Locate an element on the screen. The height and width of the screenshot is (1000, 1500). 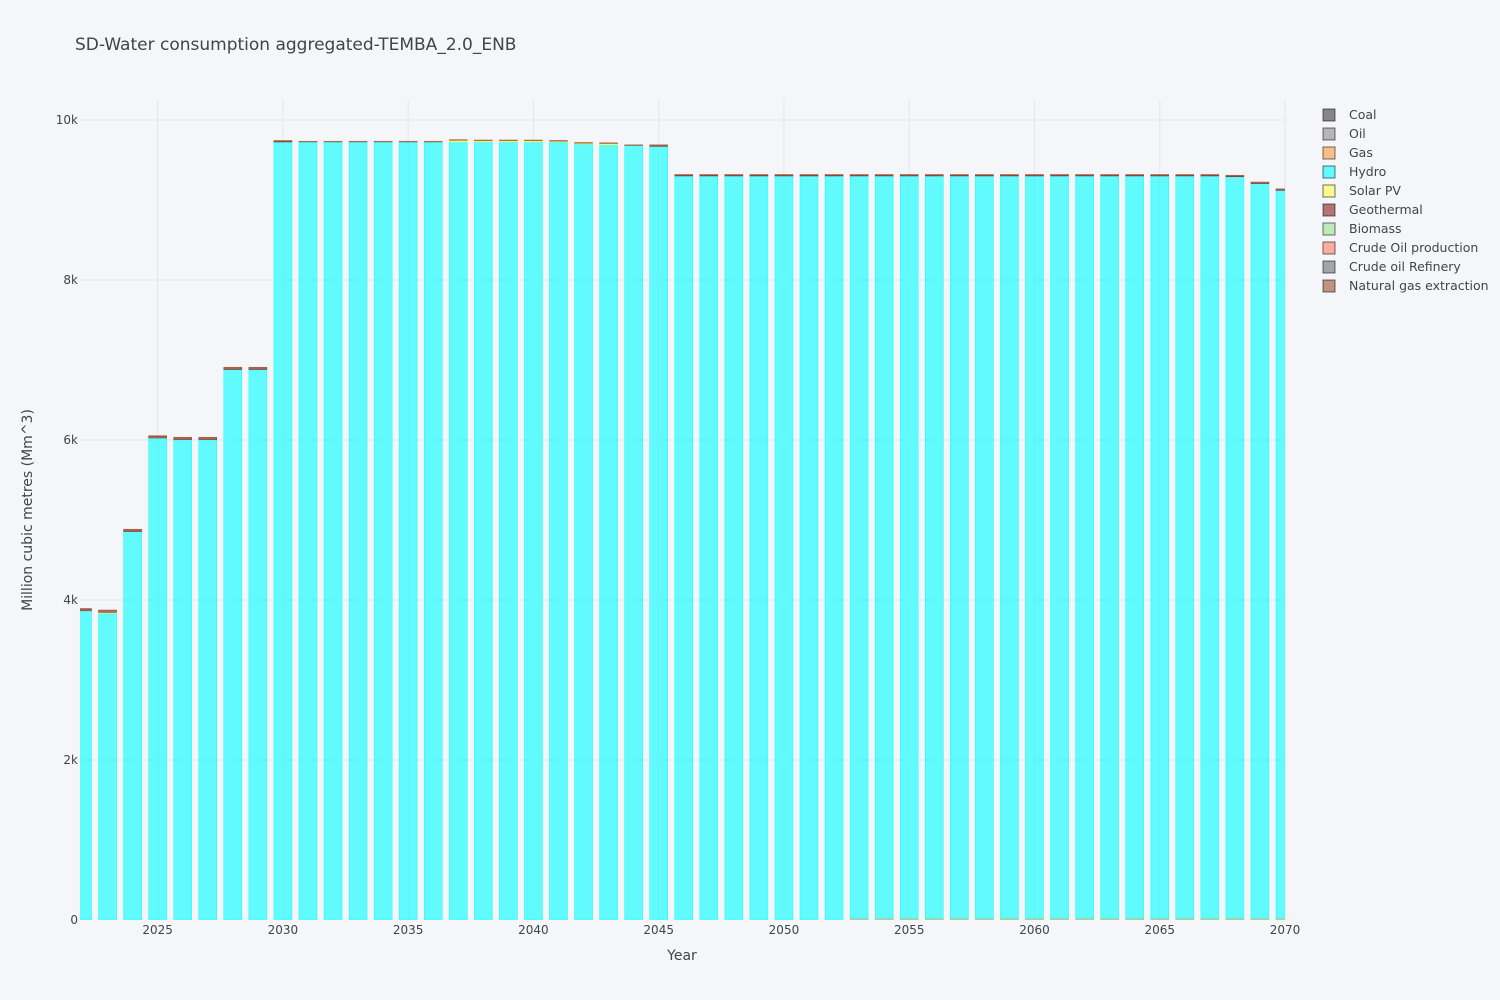
x-axis-ticks: 2025 2030 2035 2040 2045 2050 2055 2060 2065 2070 is located at coordinates (721, 930).